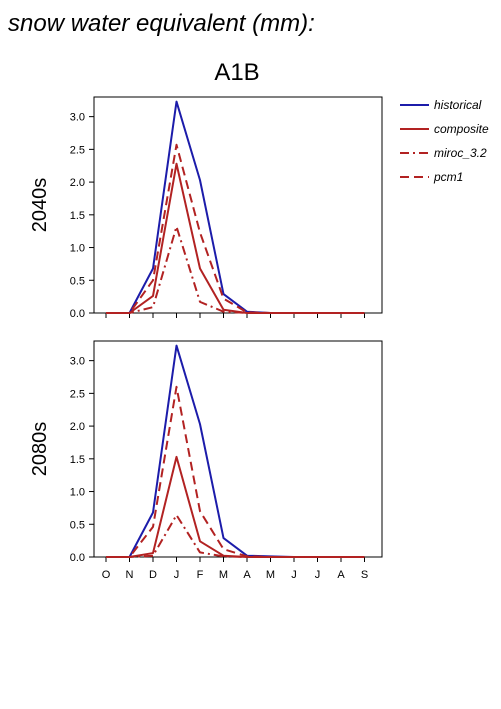 This screenshot has width=501, height=709. What do you see at coordinates (461, 129) in the screenshot?
I see `legend-label: composite` at bounding box center [461, 129].